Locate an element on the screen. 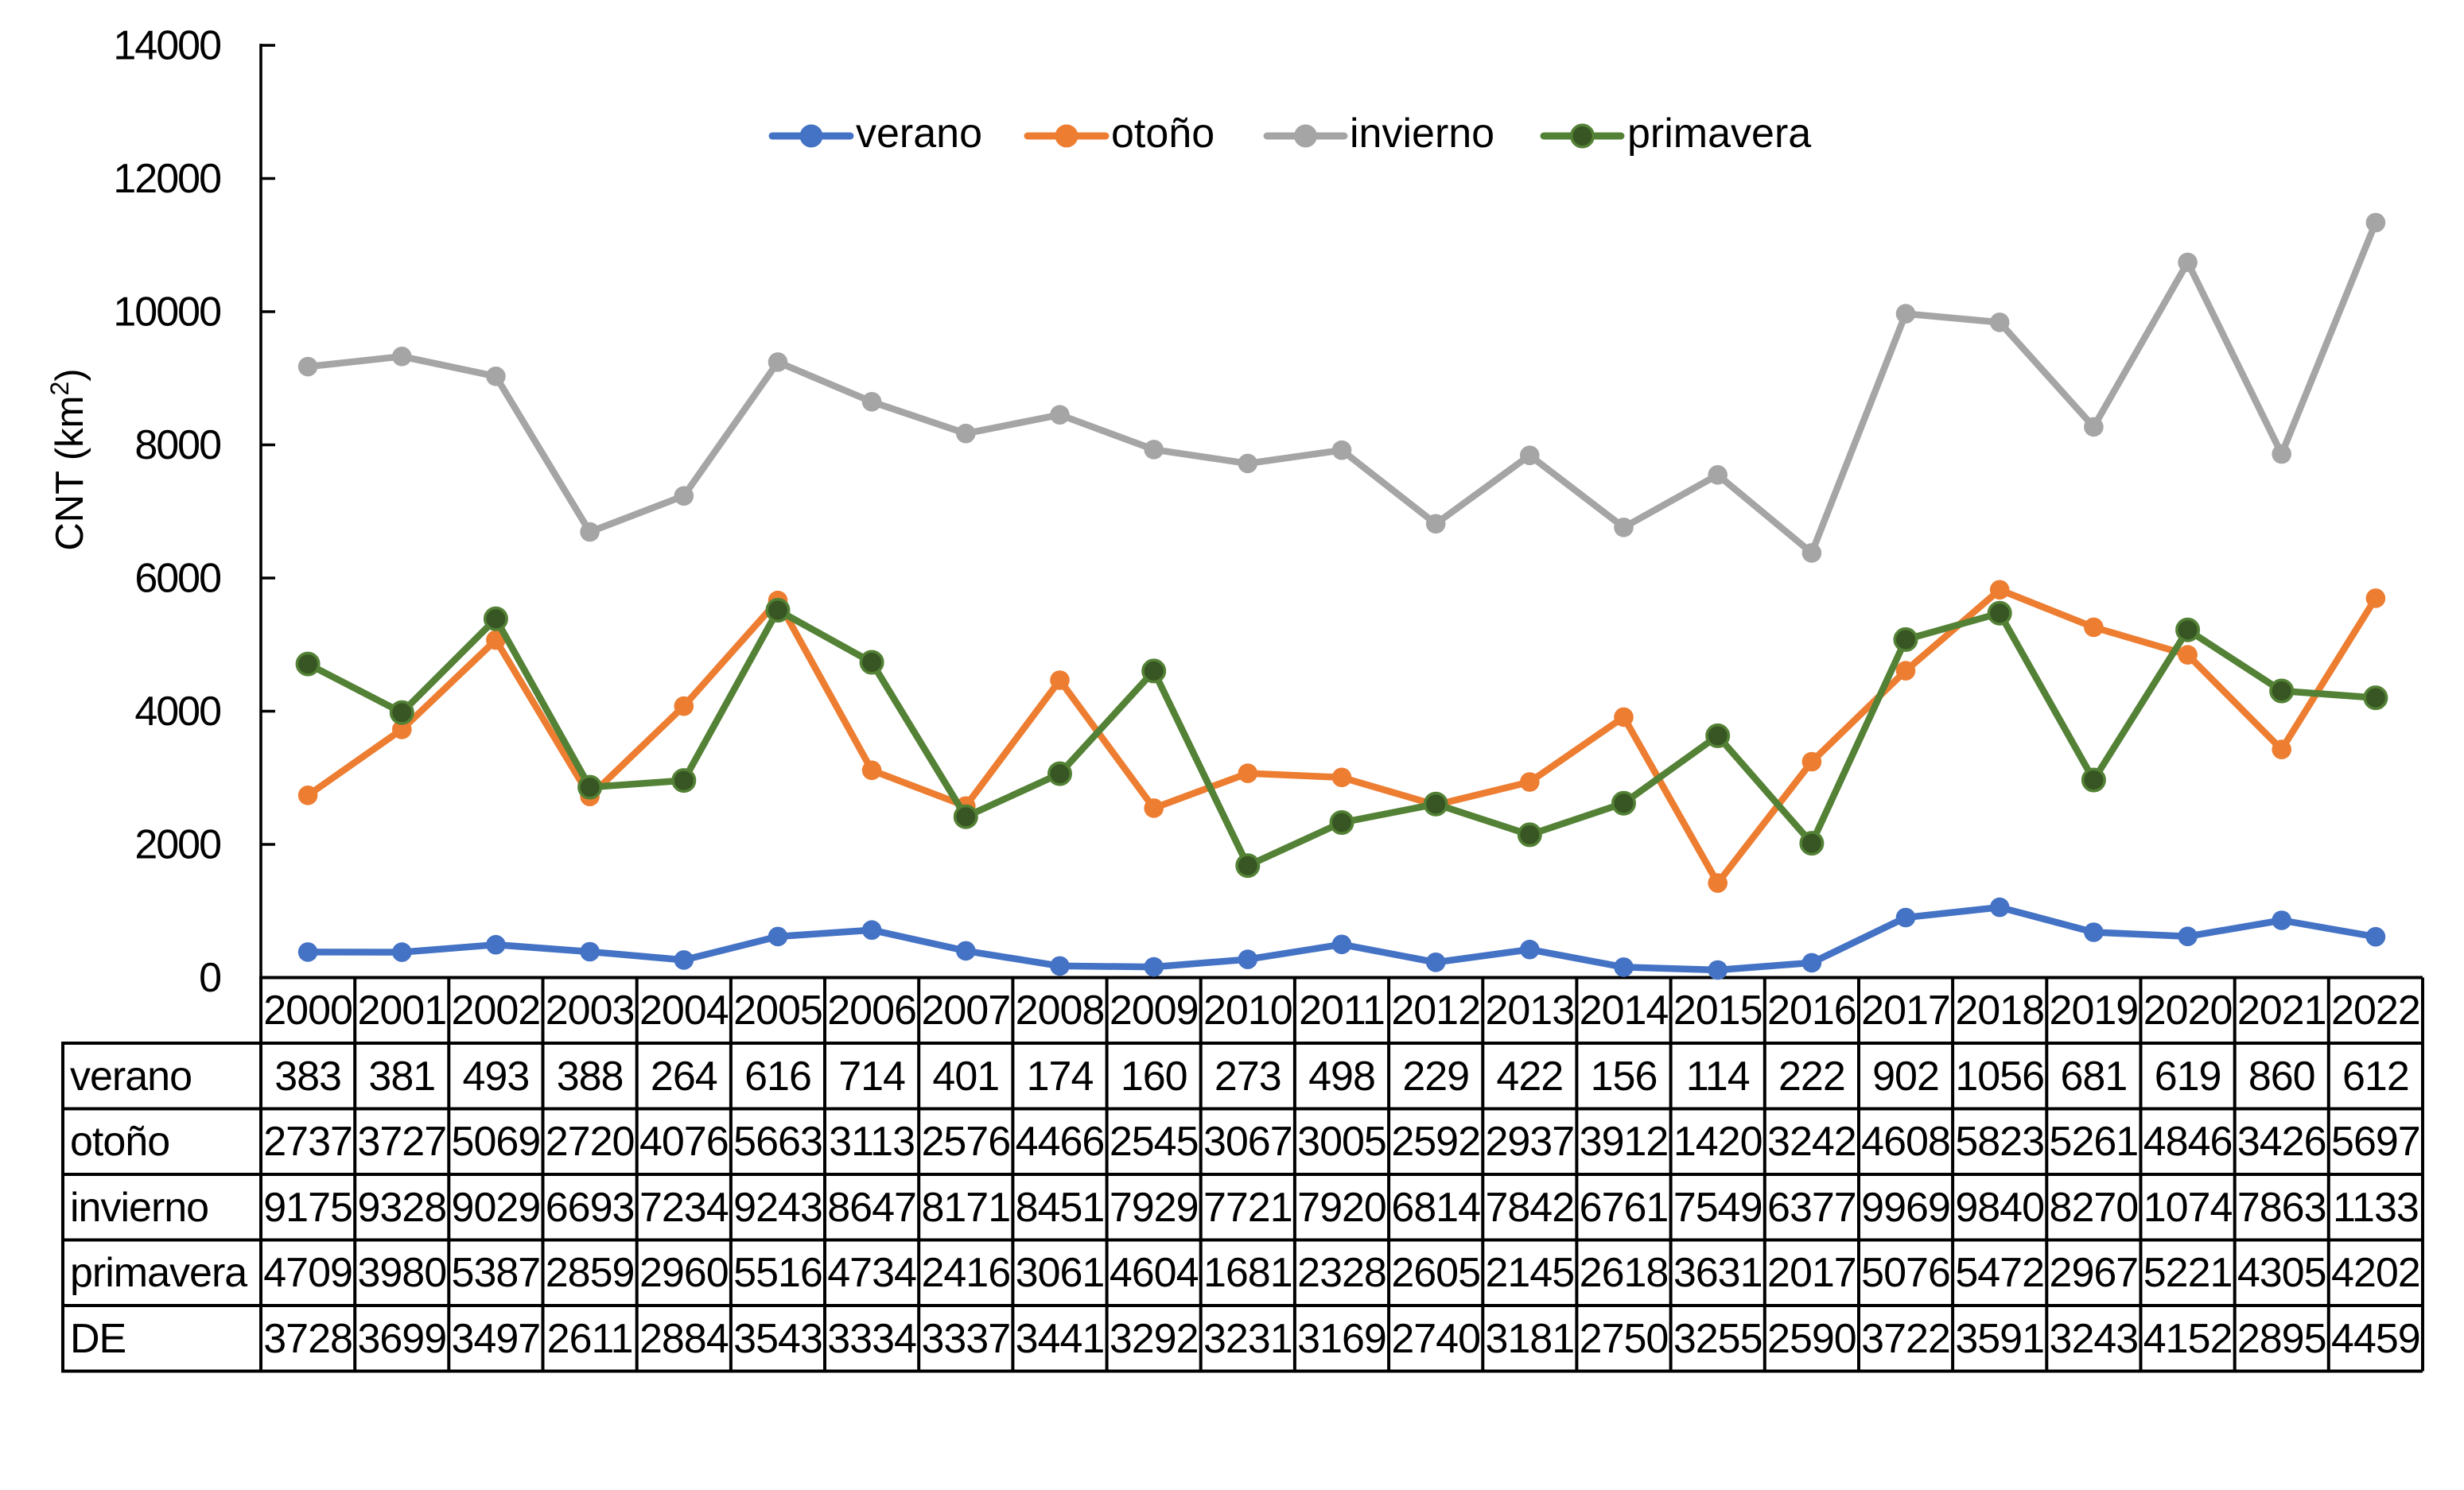 The image size is (2464, 1490). svg-text: 612 is located at coordinates (2375, 1076).